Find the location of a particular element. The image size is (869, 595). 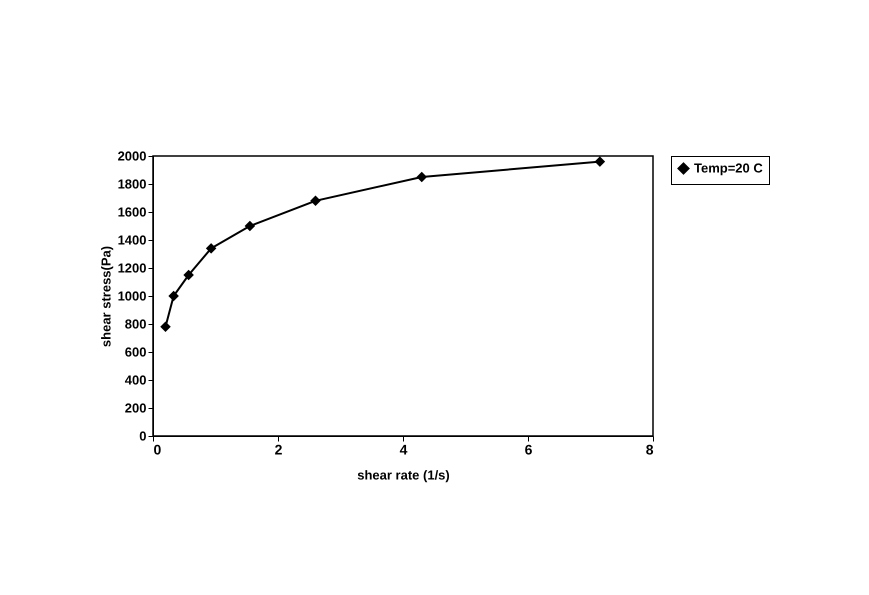

x-tick-label: 2 is located at coordinates (278, 450).